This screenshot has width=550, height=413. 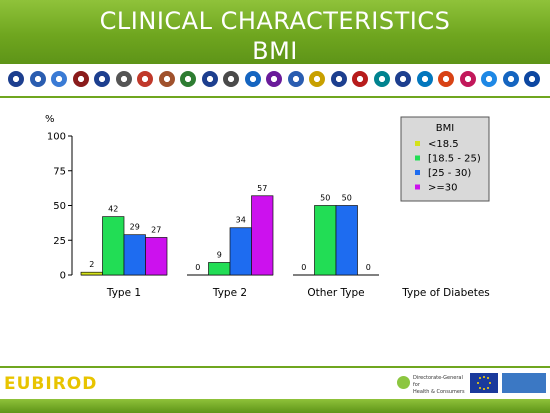 What do you see at coordinates (209, 79) in the screenshot?
I see `partner-logo-10-icon` at bounding box center [209, 79].